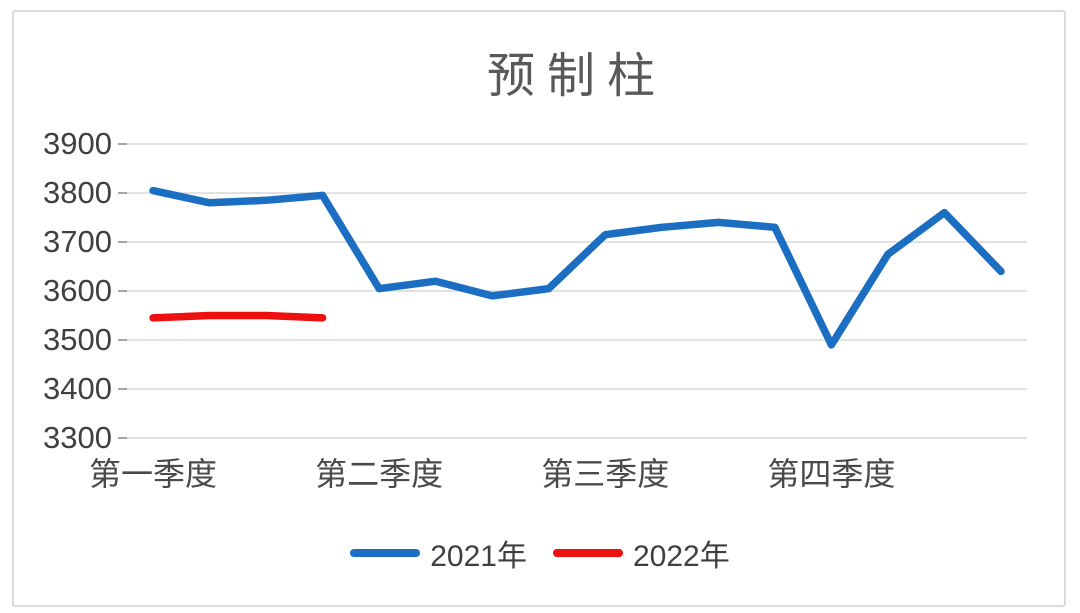  What do you see at coordinates (77, 437) in the screenshot?
I see `y-axis-tick-label: 3300` at bounding box center [77, 437].